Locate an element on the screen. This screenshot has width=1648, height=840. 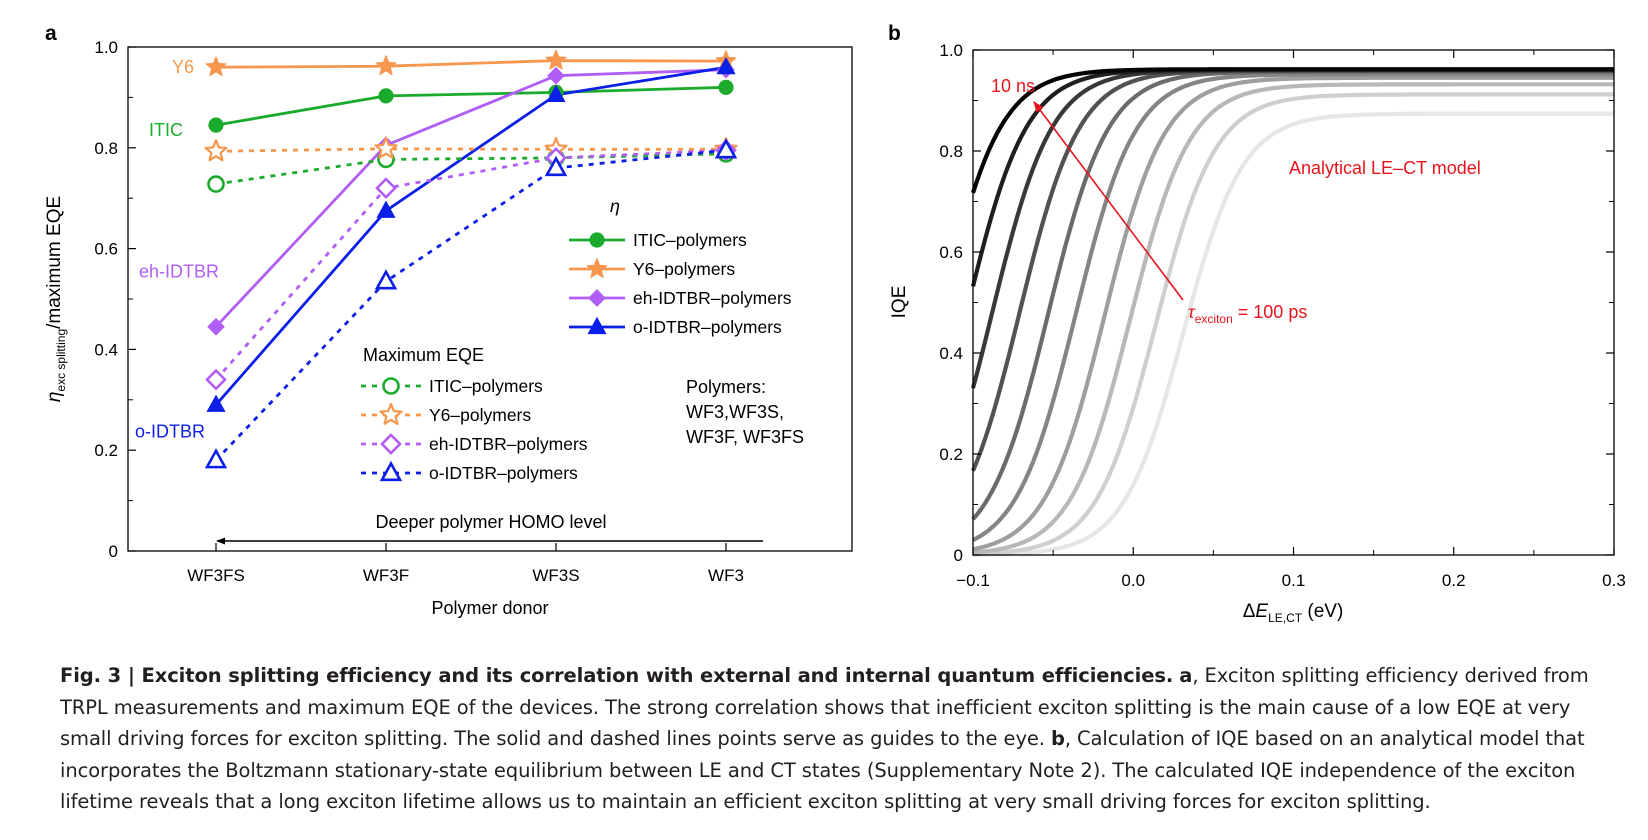
x-tick-label: WF3 is located at coordinates (726, 575).